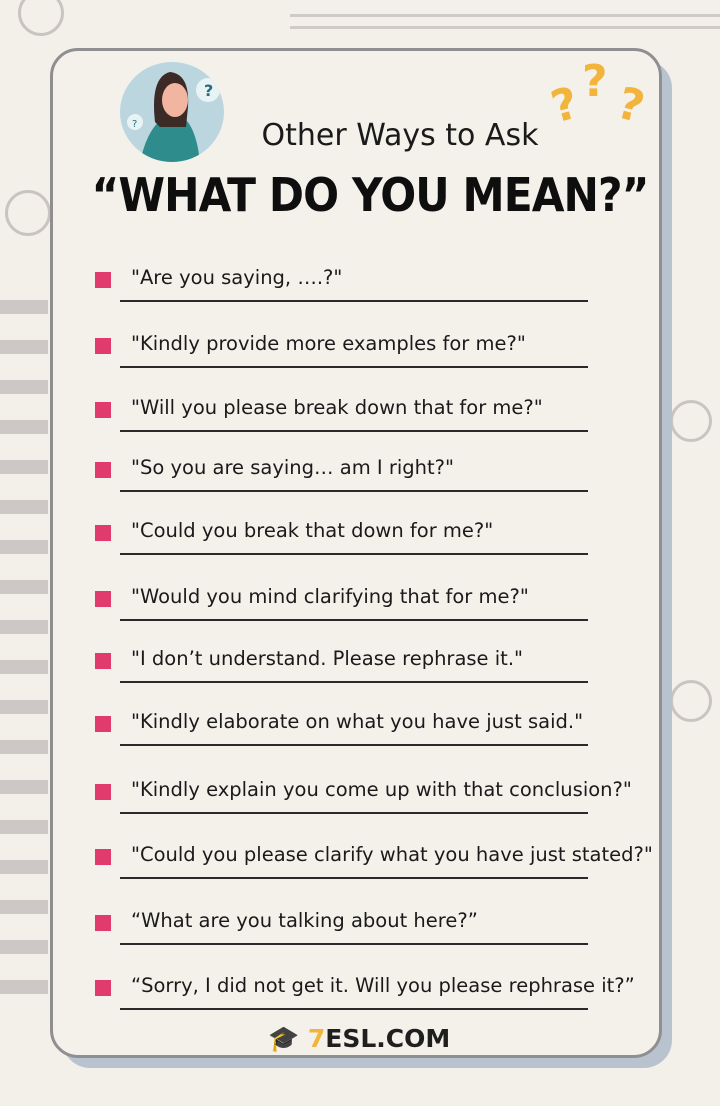 The height and width of the screenshot is (1106, 720). I want to click on woman-thinking-illustration: ? ?, so click(172, 112).